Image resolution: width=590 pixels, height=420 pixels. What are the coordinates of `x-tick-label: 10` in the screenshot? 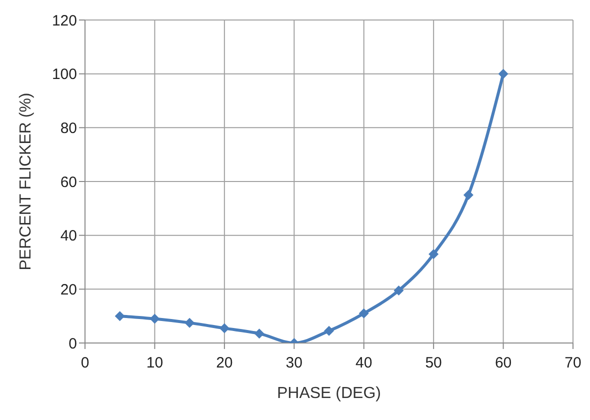 It's located at (155, 363).